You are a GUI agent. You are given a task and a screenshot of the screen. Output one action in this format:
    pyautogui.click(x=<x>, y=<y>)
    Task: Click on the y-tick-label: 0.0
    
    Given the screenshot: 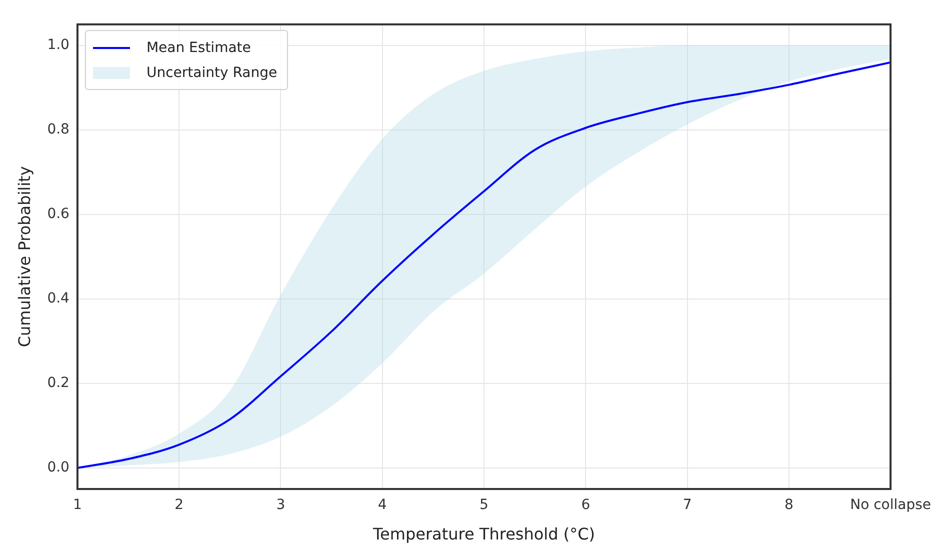 What is the action you would take?
    pyautogui.click(x=58, y=468)
    